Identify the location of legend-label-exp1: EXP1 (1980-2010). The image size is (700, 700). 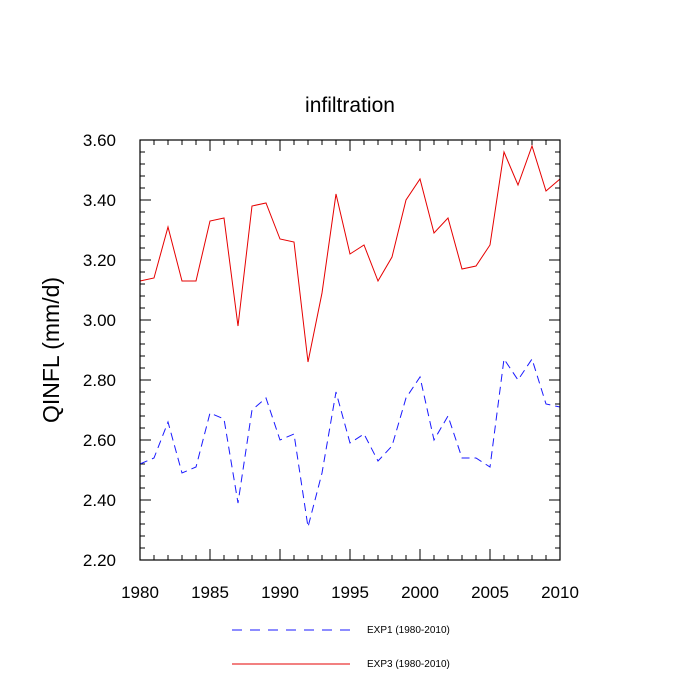
(408, 630).